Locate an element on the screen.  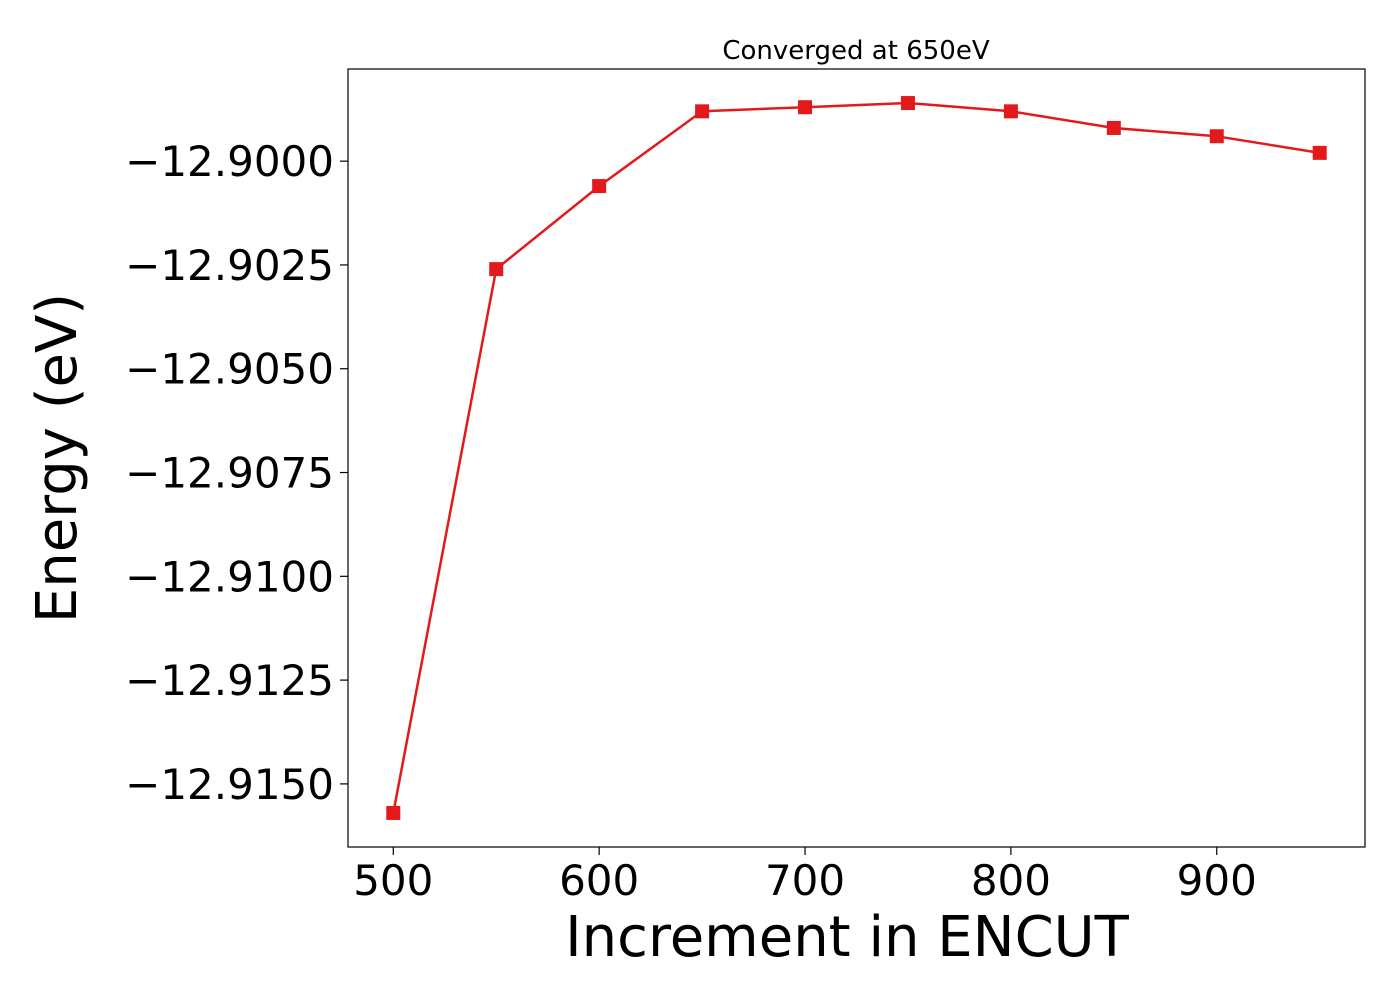
x-axis-label: Increment in ENCUT is located at coordinates (847, 937).